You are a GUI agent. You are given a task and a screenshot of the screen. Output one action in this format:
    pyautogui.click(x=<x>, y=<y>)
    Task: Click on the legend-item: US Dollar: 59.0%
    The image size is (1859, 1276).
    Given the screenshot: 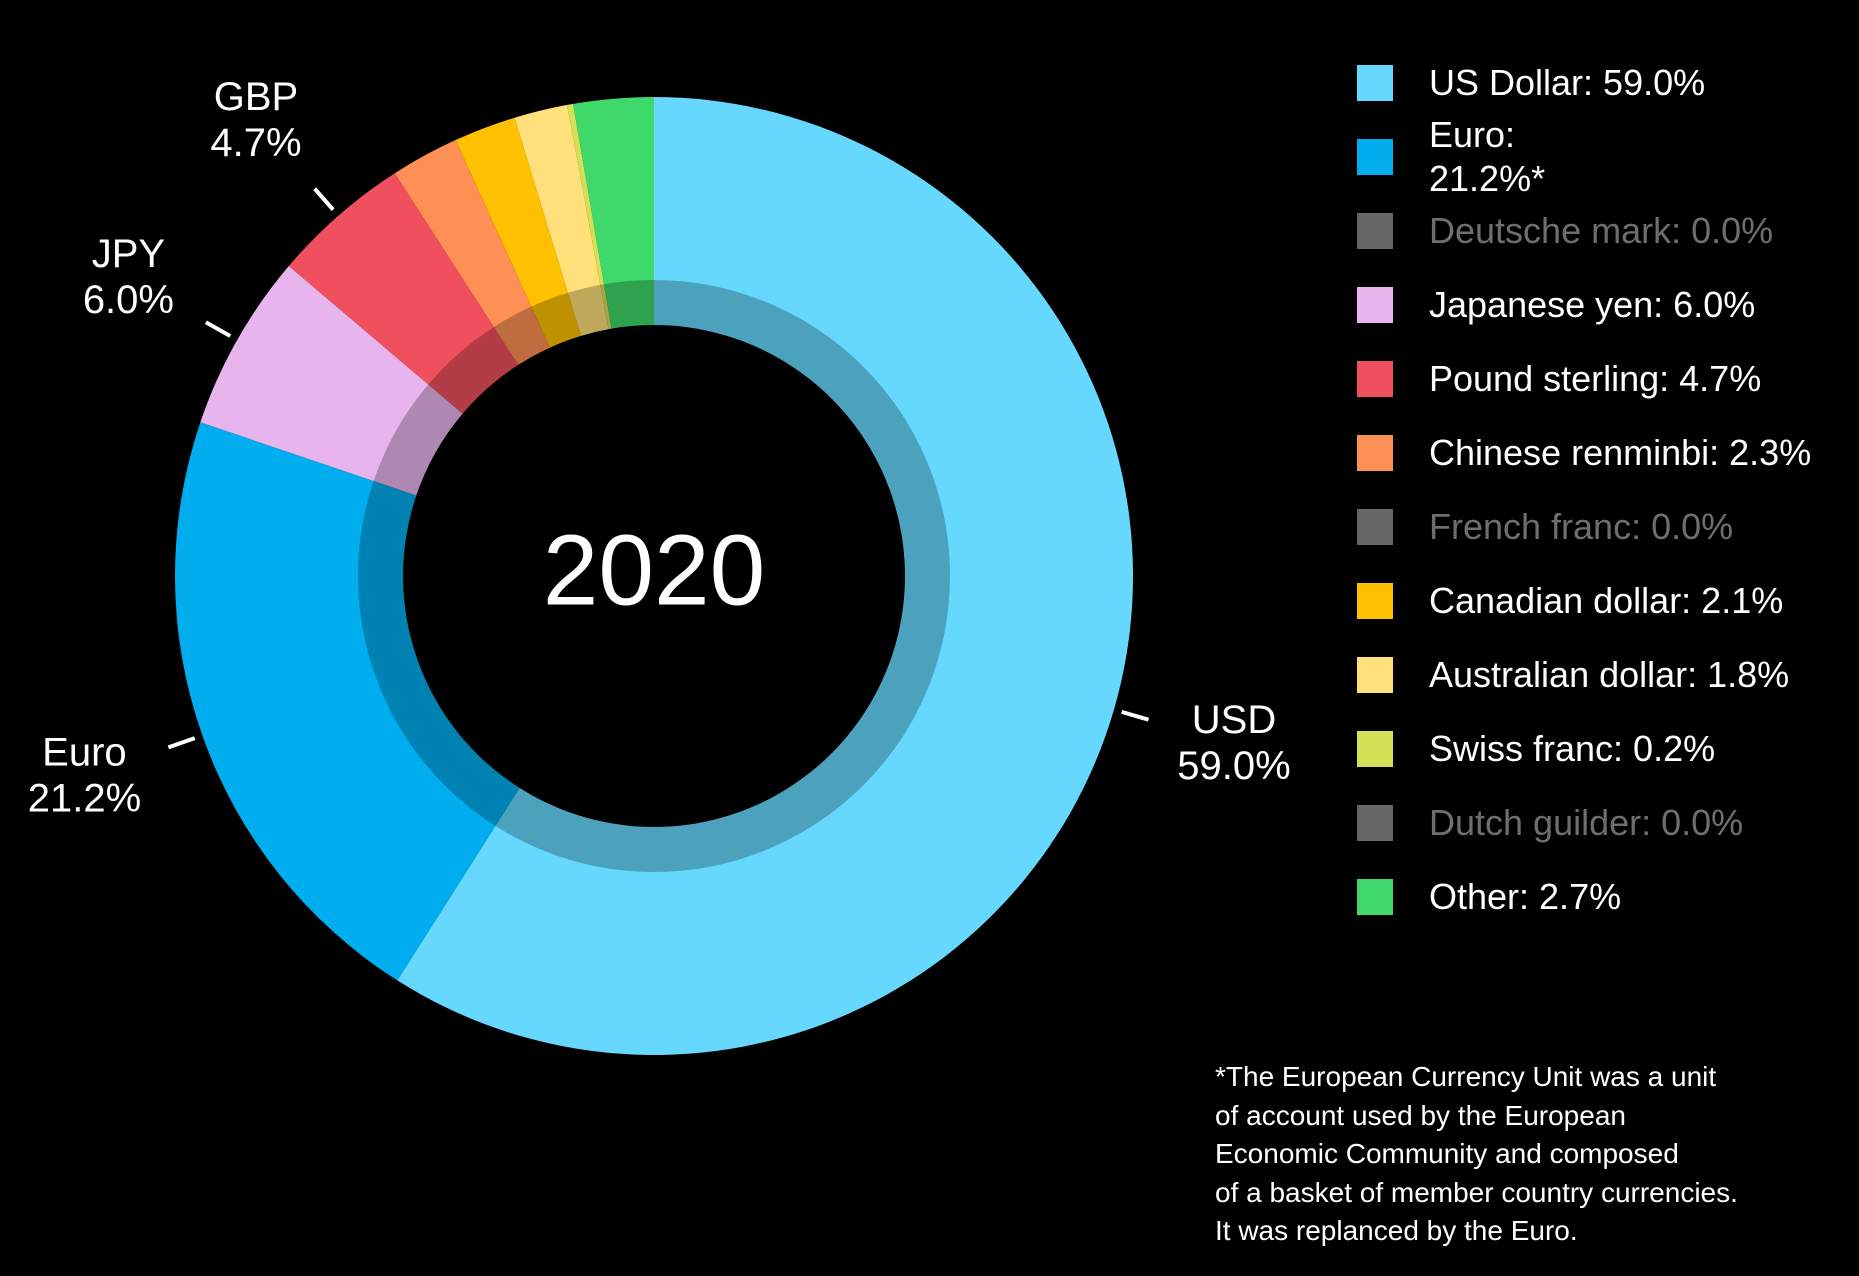 What is the action you would take?
    pyautogui.click(x=1584, y=83)
    